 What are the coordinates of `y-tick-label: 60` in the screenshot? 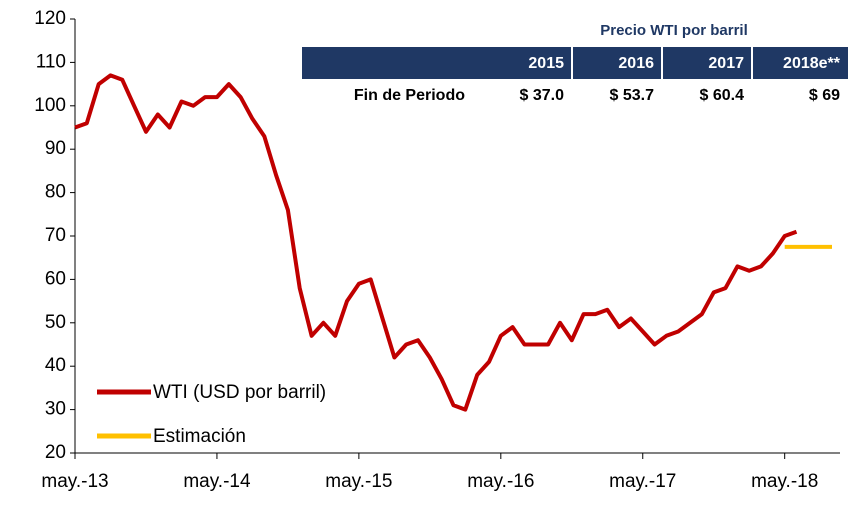 It's located at (55, 278).